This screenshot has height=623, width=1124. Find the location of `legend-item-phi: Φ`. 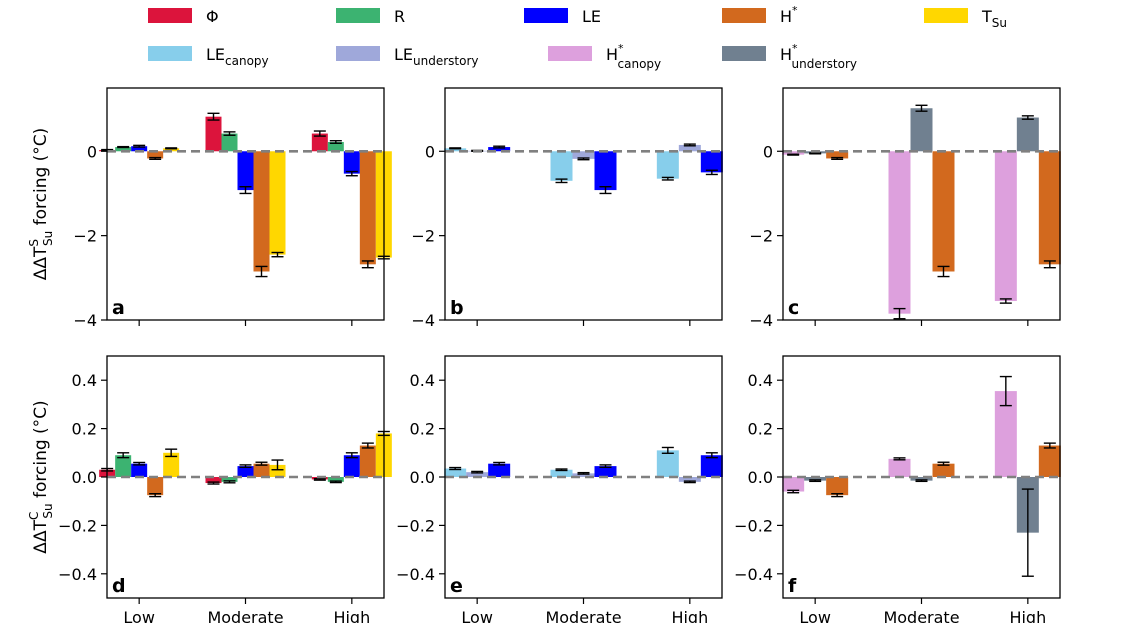

legend-item-phi: Φ is located at coordinates (183, 16).